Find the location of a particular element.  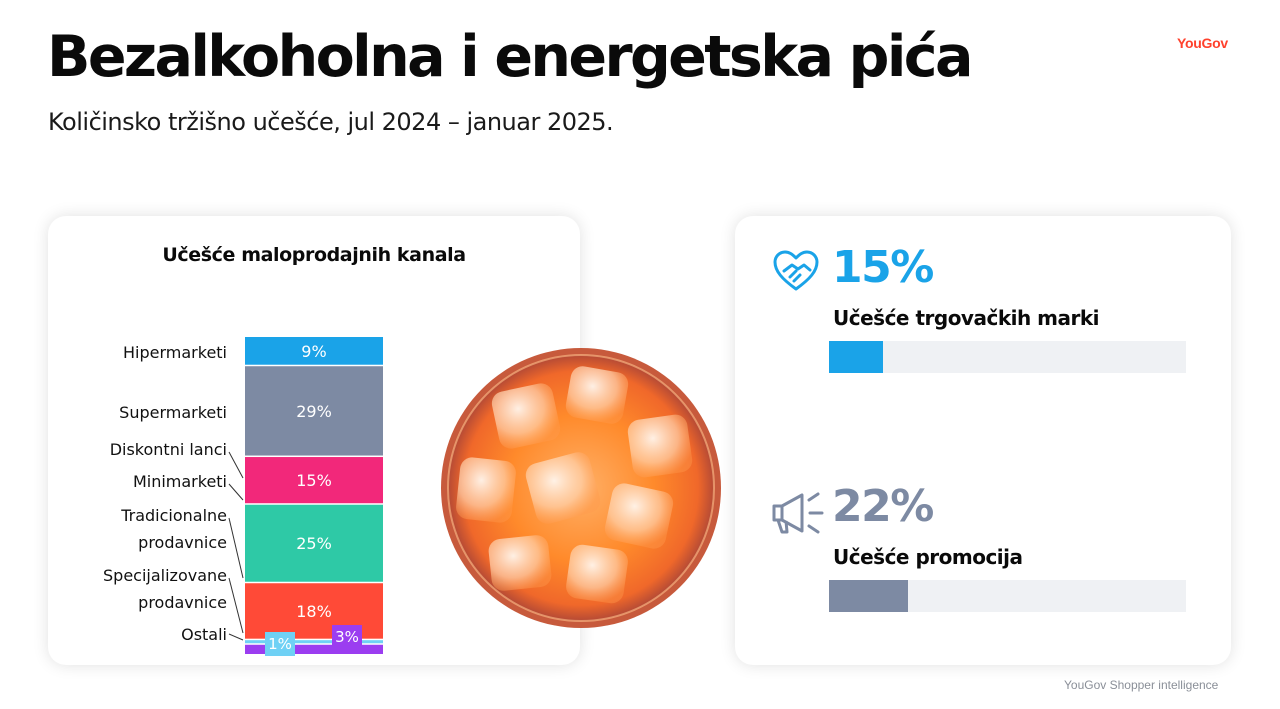

private-label-share-value: 15% is located at coordinates (883, 267).